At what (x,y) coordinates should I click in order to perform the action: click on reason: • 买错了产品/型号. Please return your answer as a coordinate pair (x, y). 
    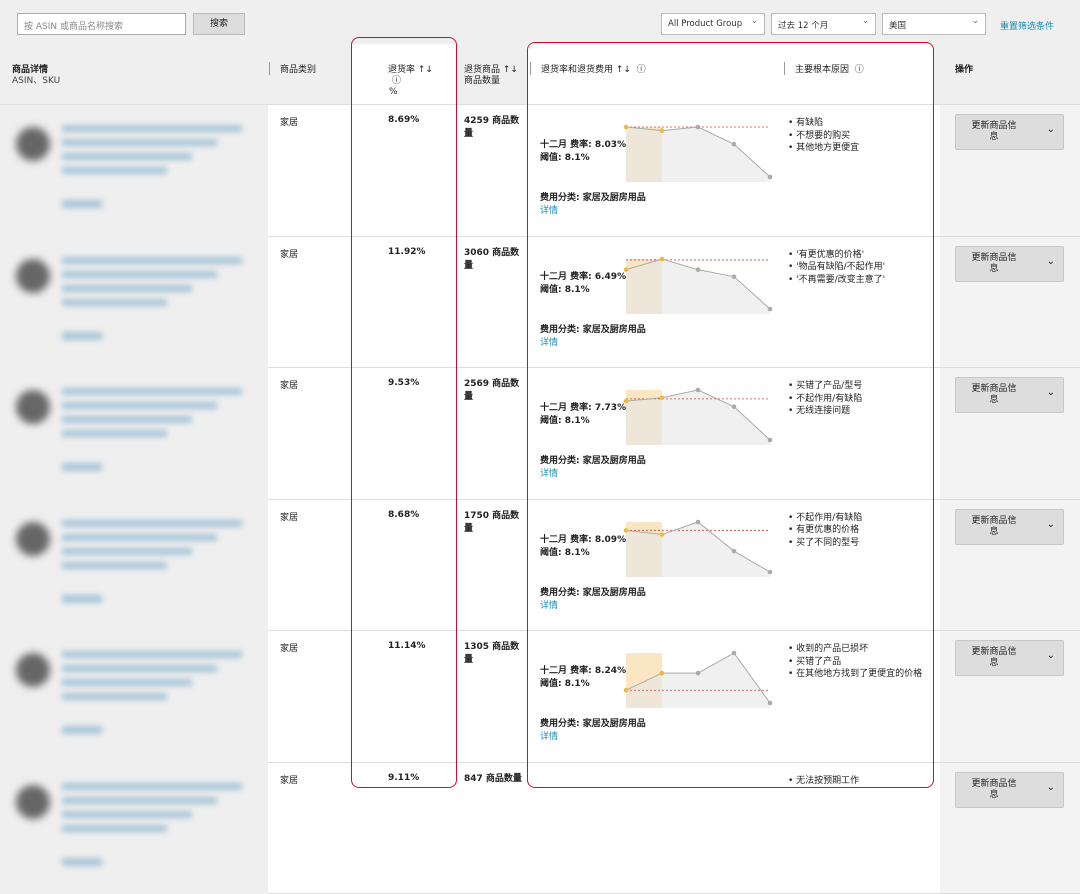
    Looking at the image, I should click on (825, 384).